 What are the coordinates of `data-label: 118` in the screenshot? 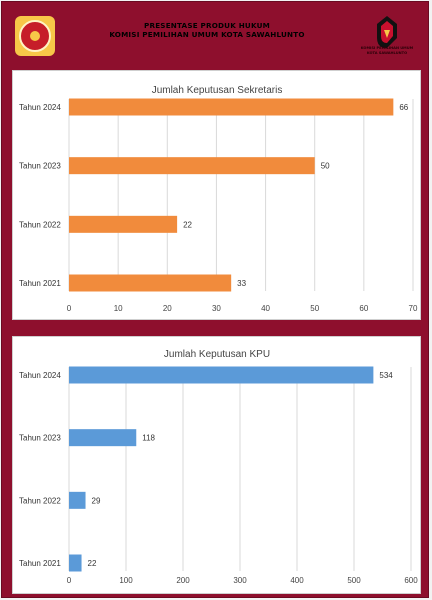 It's located at (148, 438).